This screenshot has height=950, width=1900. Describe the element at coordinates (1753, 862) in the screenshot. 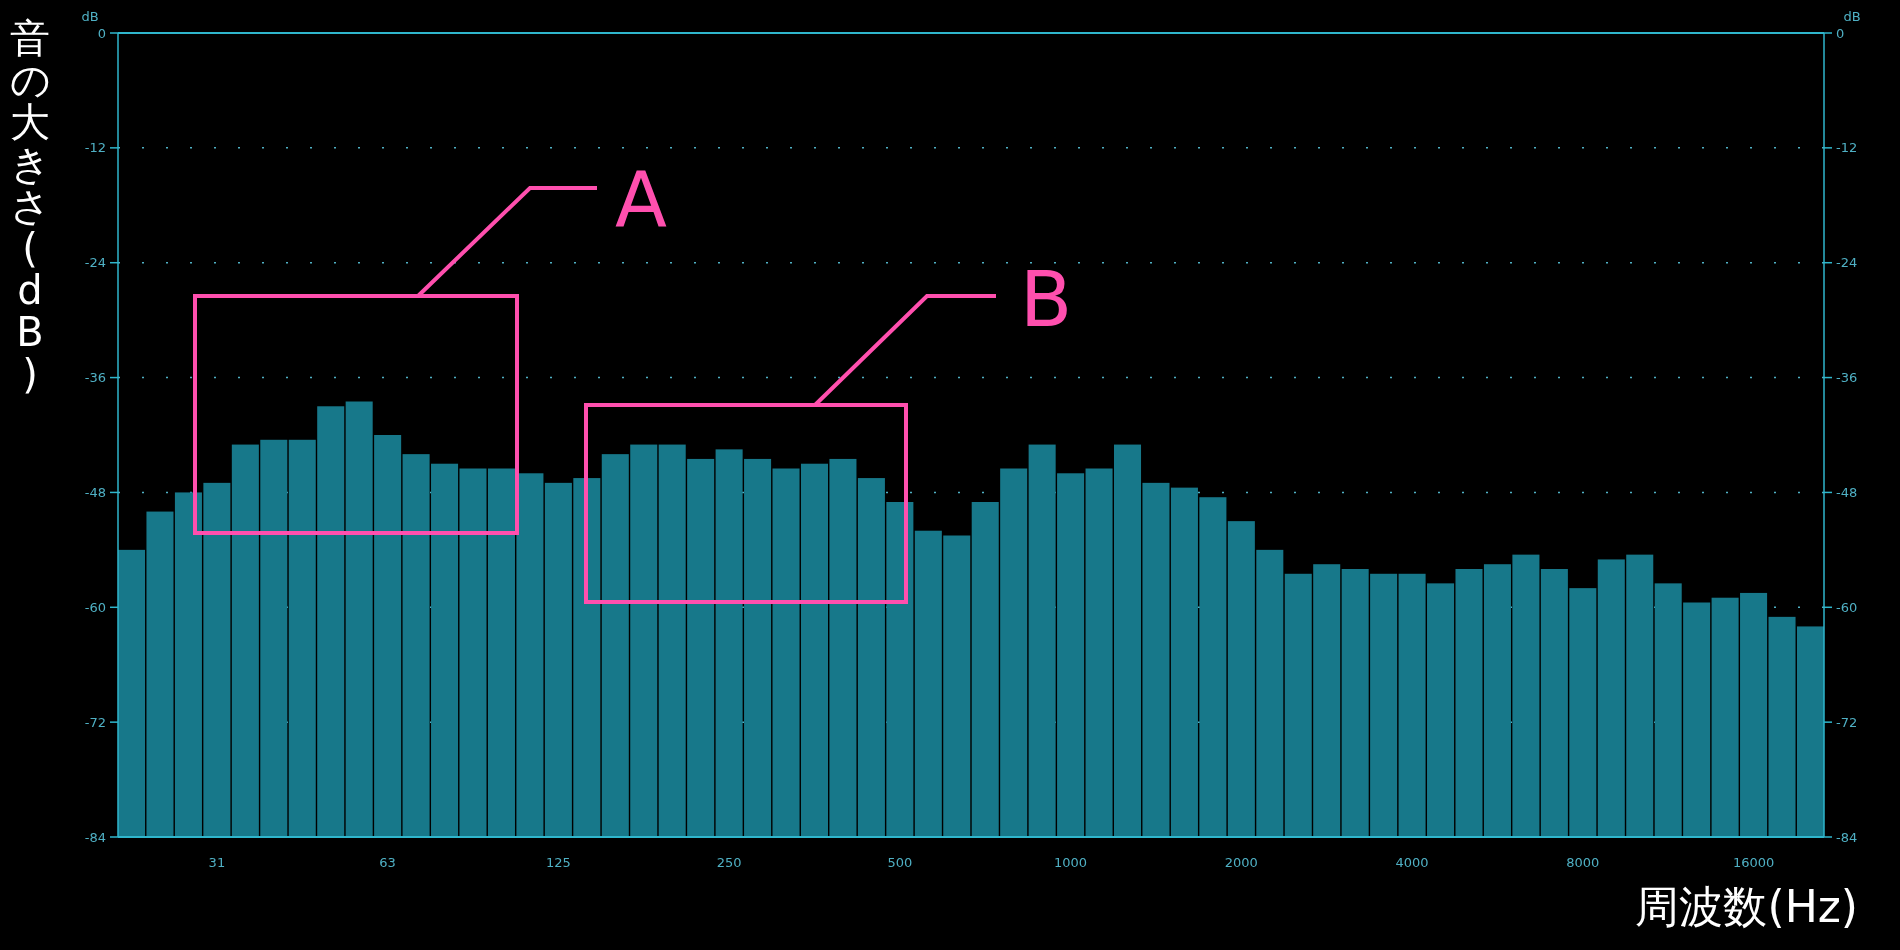

I see `x-tick-label: 16000` at that location.